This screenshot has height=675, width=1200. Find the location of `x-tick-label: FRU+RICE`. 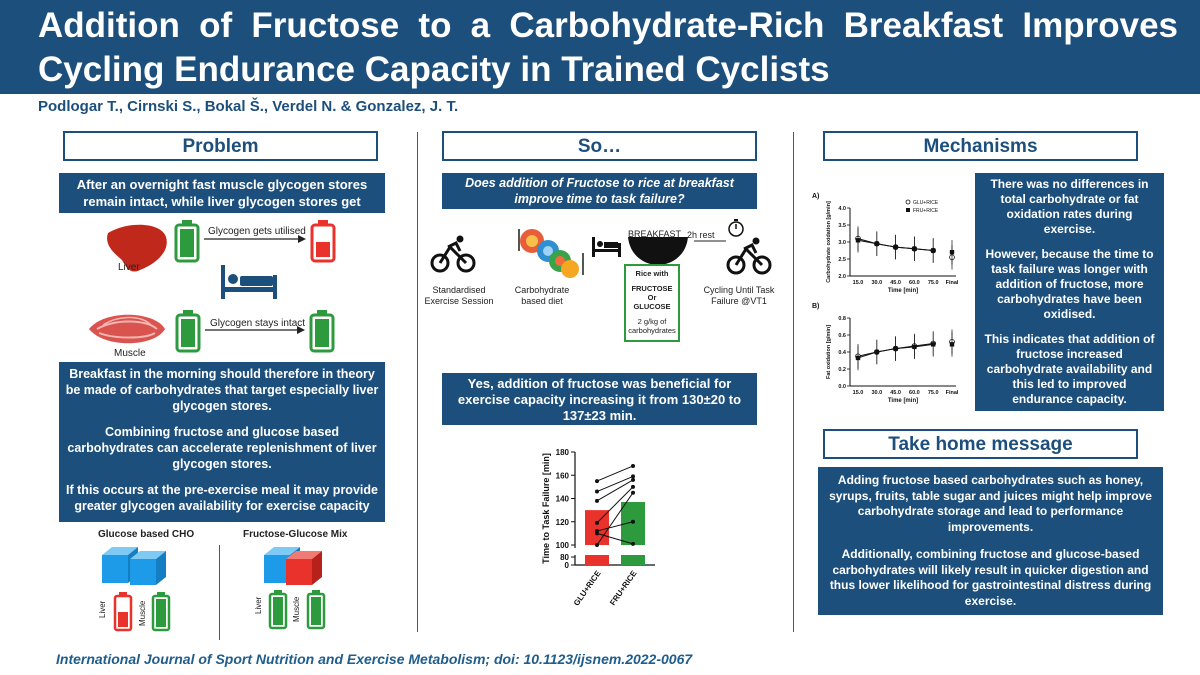

x-tick-label: FRU+RICE is located at coordinates (623, 587).